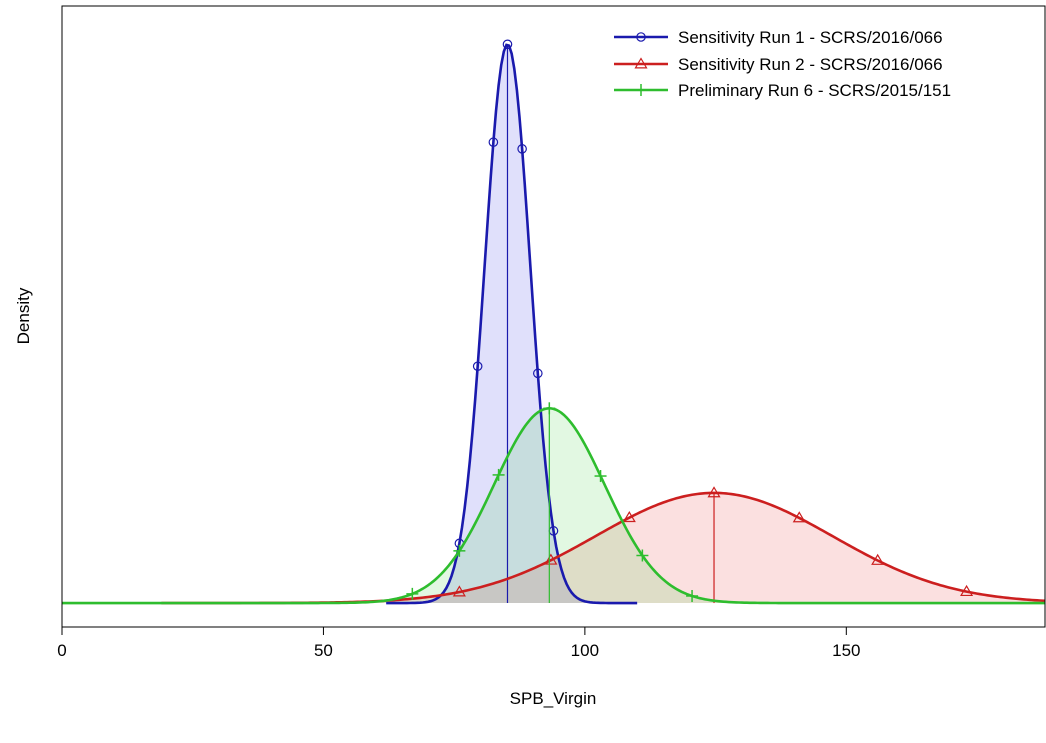 The image size is (1046, 743). I want to click on x-tick-label: 0, so click(61, 650).